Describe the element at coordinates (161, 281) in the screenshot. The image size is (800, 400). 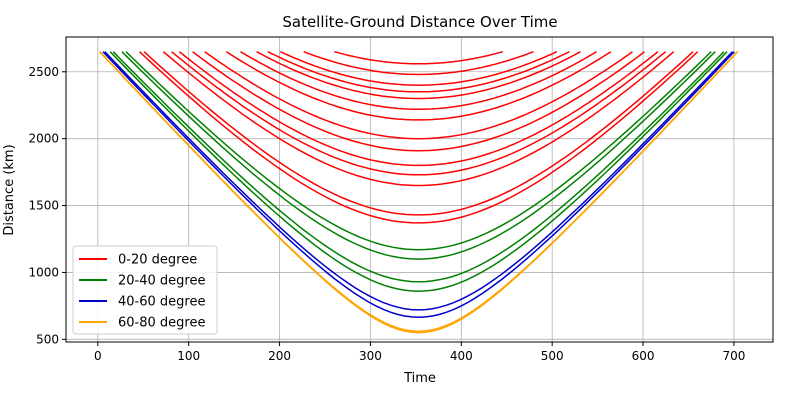
I see `legend-label: 20-40 degree` at that location.